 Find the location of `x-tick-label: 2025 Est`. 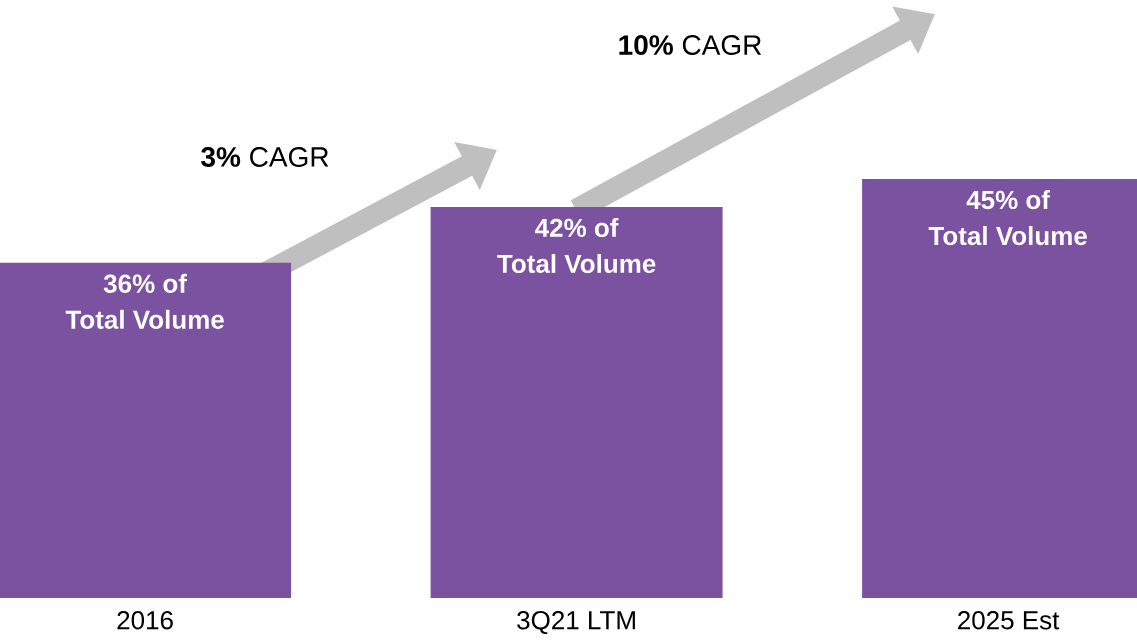

x-tick-label: 2025 Est is located at coordinates (1009, 620).